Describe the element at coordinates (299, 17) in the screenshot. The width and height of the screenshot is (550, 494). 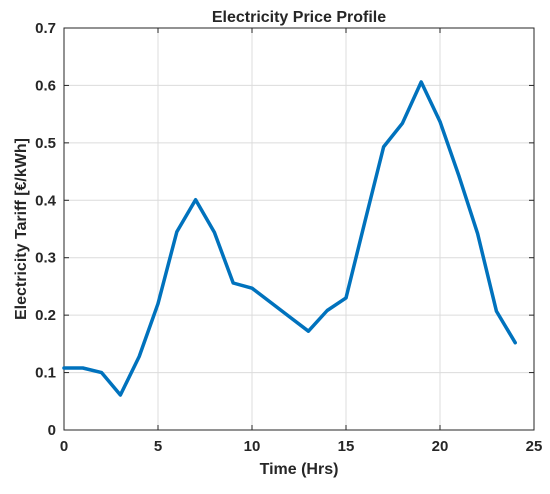
I see `chart-title: Electricity Price Profile` at that location.